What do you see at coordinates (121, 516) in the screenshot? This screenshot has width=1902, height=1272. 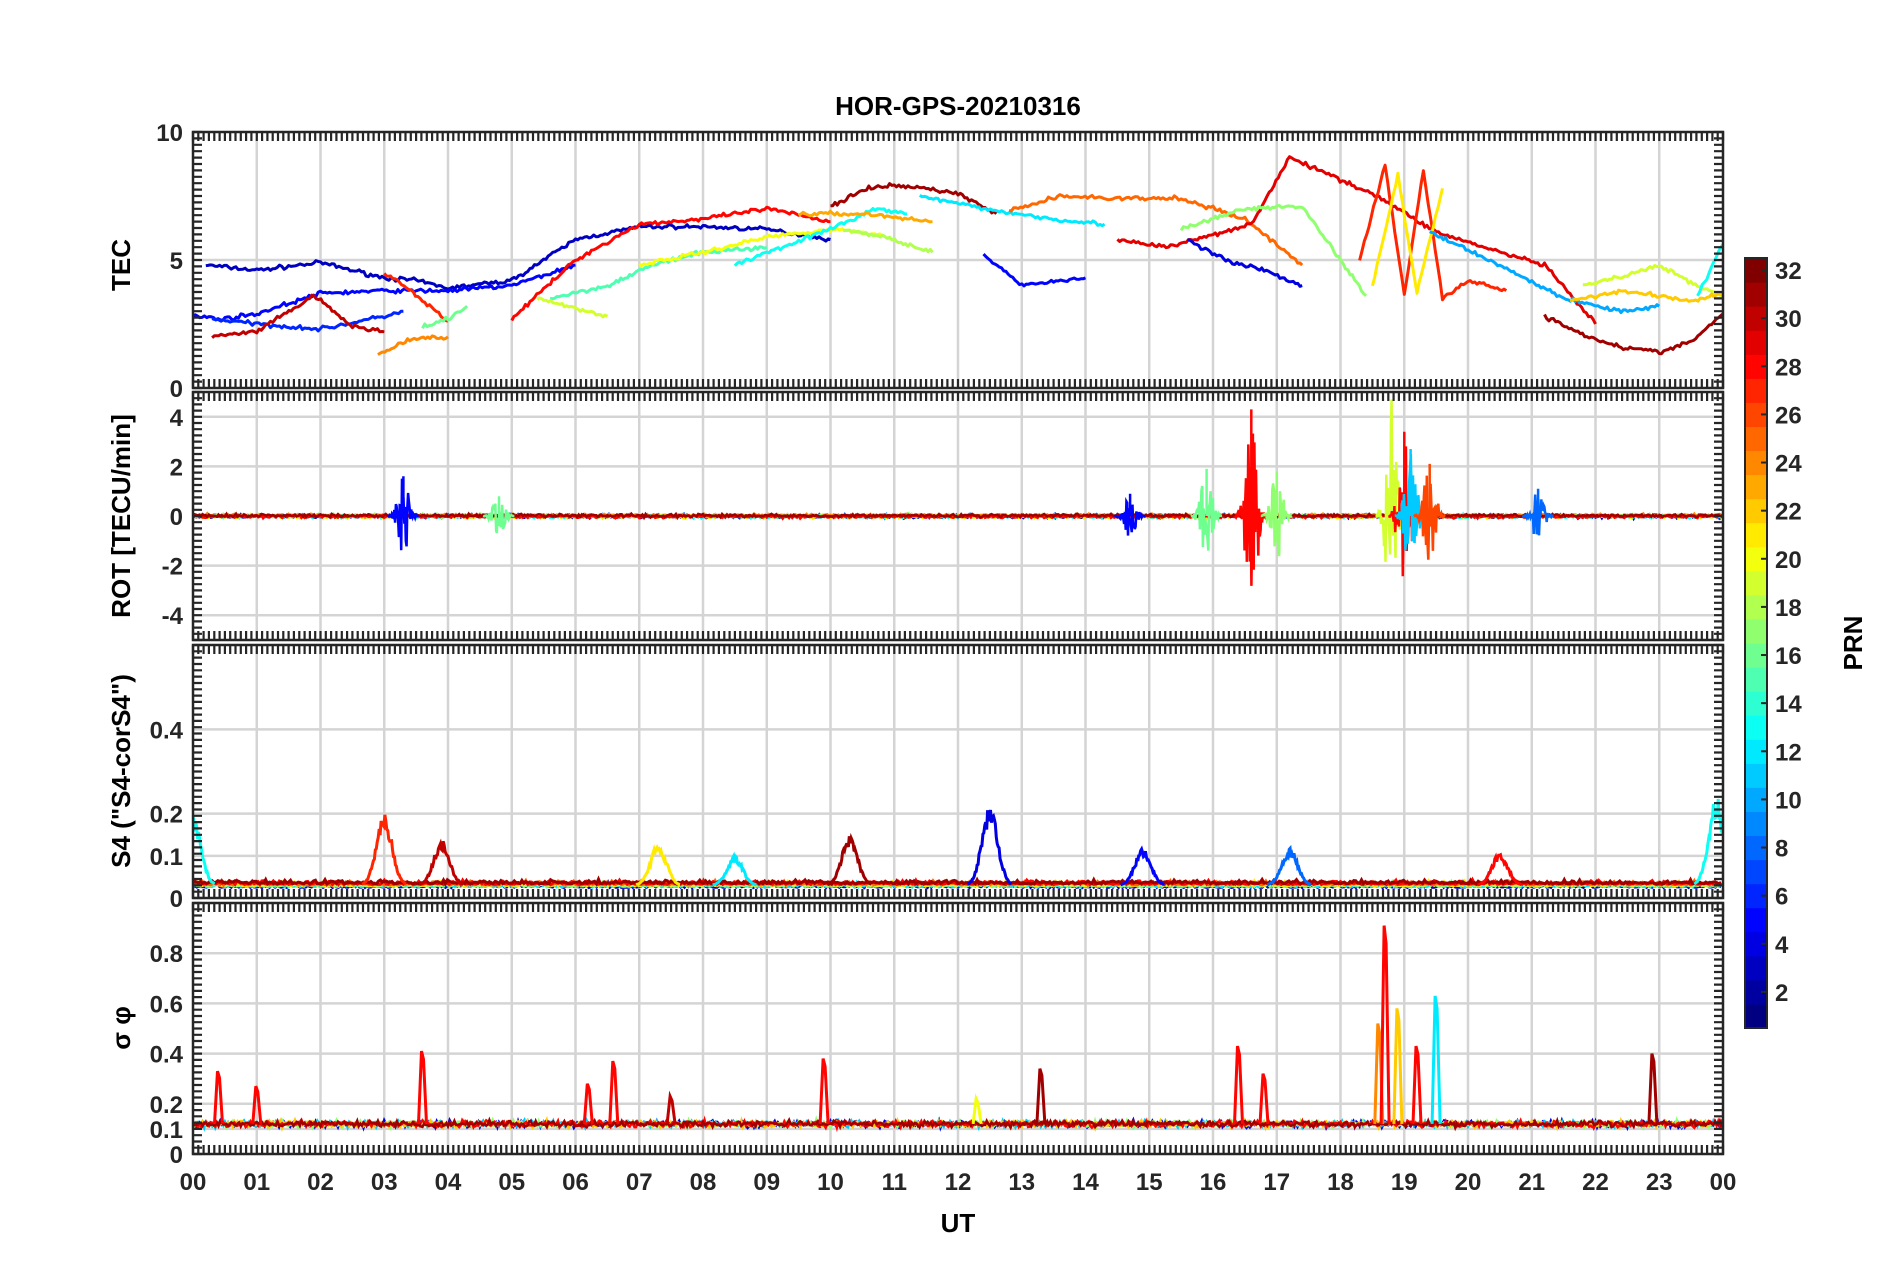 I see `y-axis-label: ROT [TECU/min]` at bounding box center [121, 516].